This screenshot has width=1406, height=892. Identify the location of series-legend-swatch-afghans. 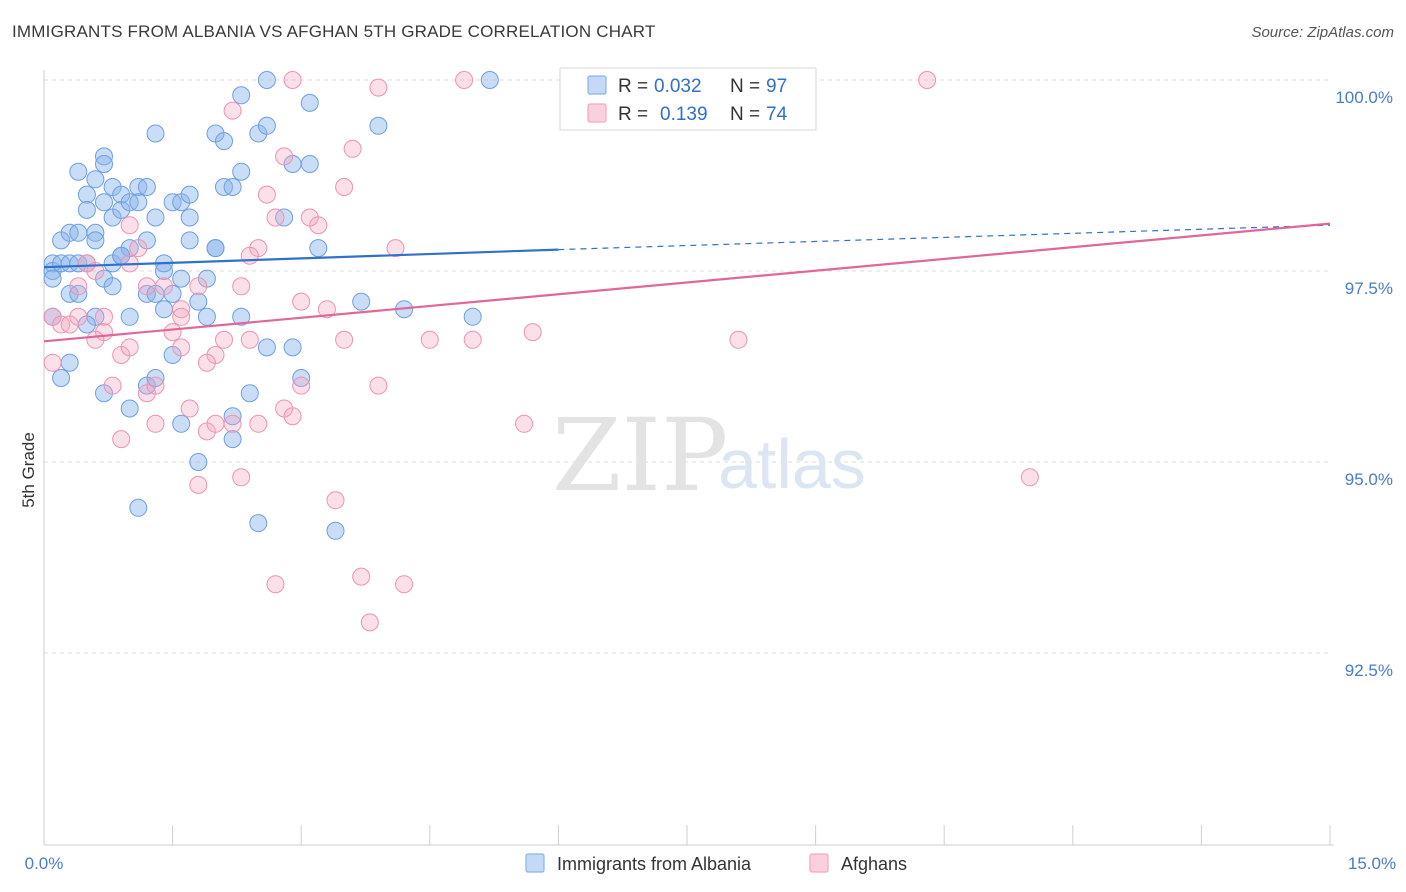
(819, 863).